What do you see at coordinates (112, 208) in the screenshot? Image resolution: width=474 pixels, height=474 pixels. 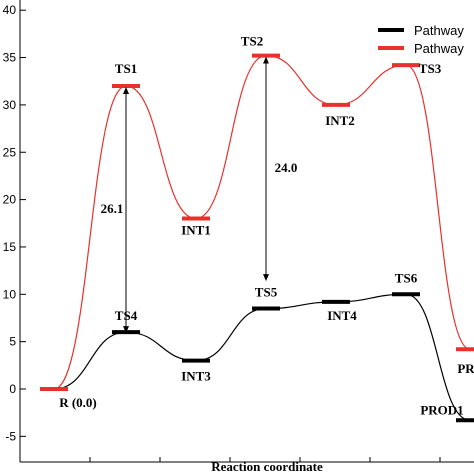 I see `barrier-value-label: 26.1` at bounding box center [112, 208].